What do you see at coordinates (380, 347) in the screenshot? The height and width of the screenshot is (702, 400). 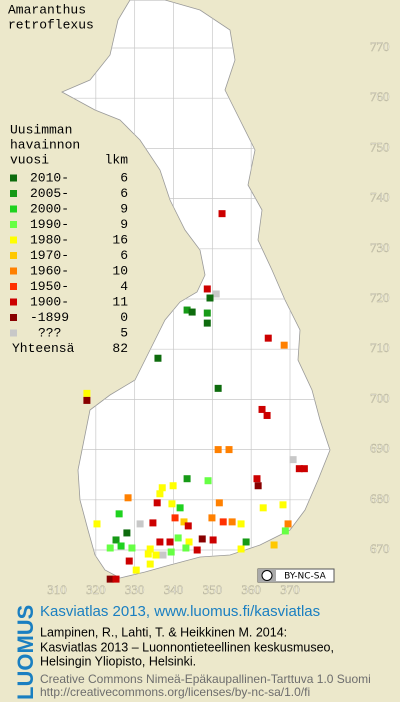 I see `y-tick-label: 710` at bounding box center [380, 347].